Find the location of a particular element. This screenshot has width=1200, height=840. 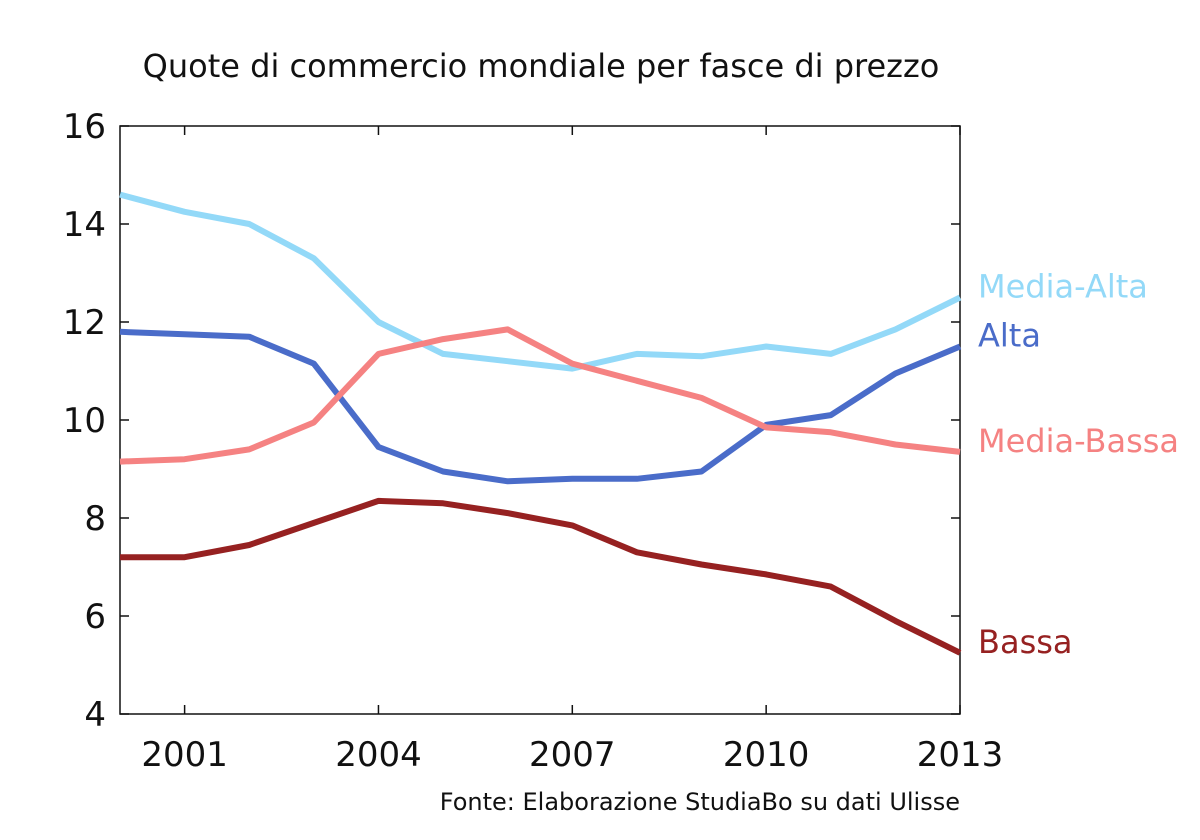

y-tick-label: 16 is located at coordinates (84, 127).